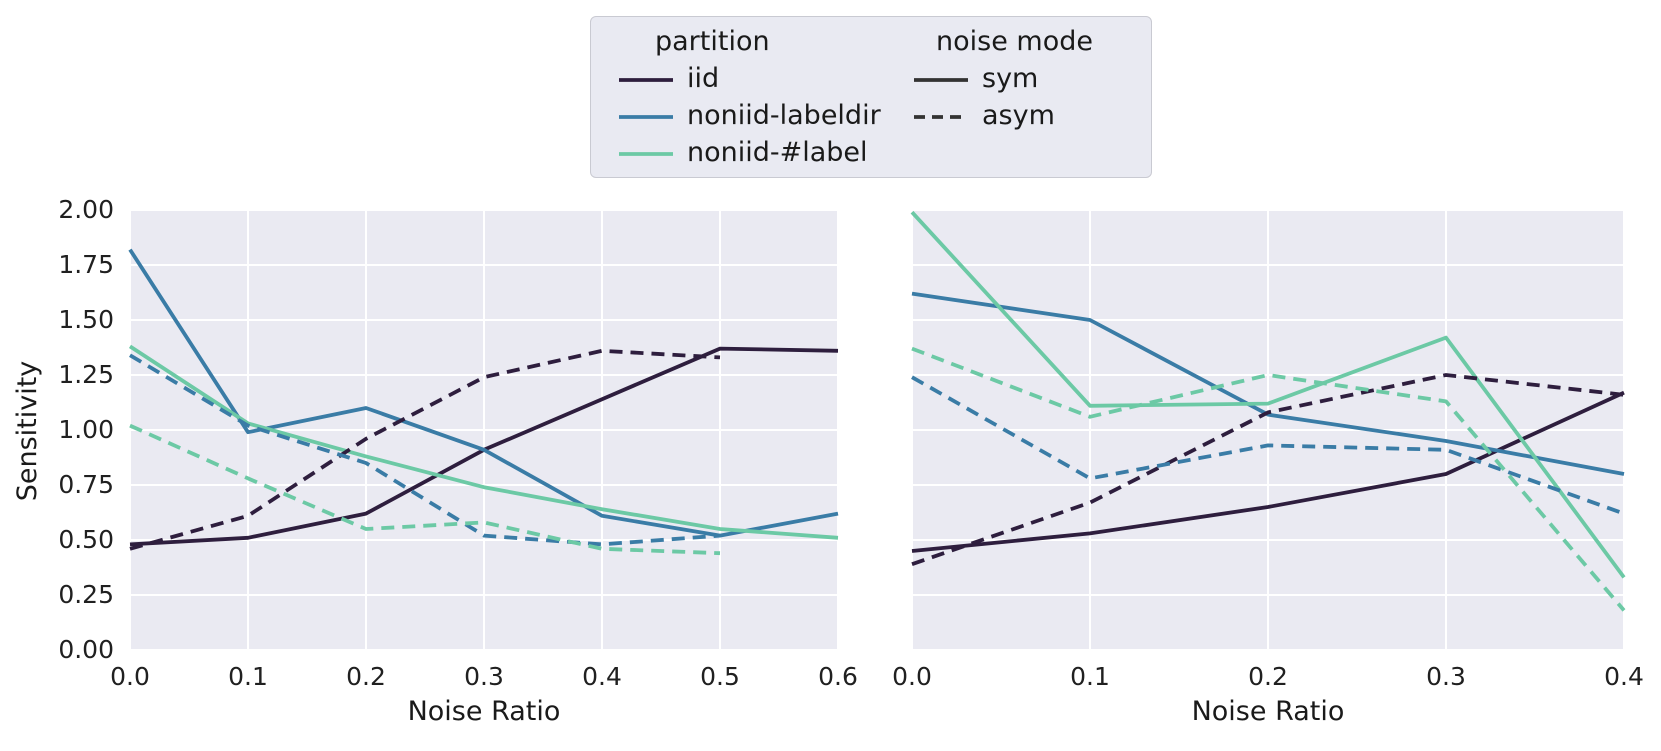 The image size is (1661, 751). I want to click on y-tick-label: 1.50, so click(86, 319).